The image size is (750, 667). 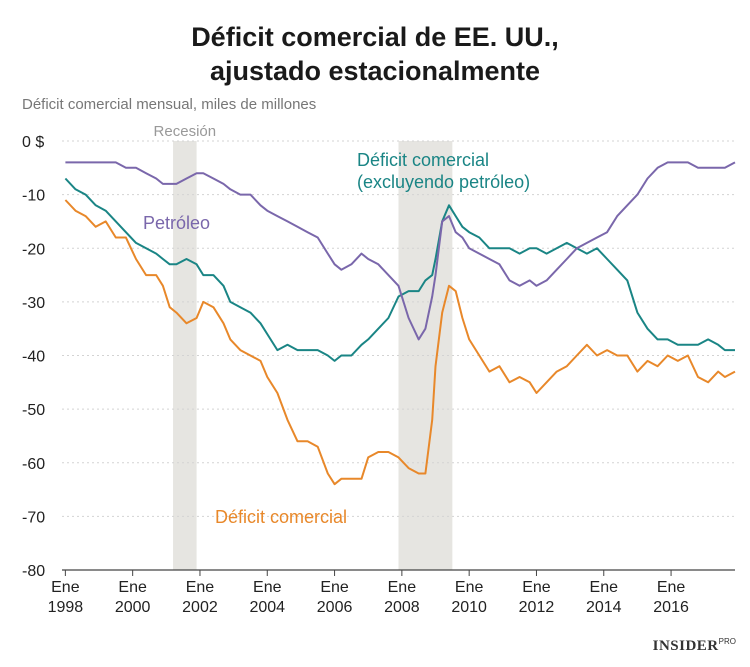 I want to click on x-tick-year: 2002, so click(x=200, y=607).